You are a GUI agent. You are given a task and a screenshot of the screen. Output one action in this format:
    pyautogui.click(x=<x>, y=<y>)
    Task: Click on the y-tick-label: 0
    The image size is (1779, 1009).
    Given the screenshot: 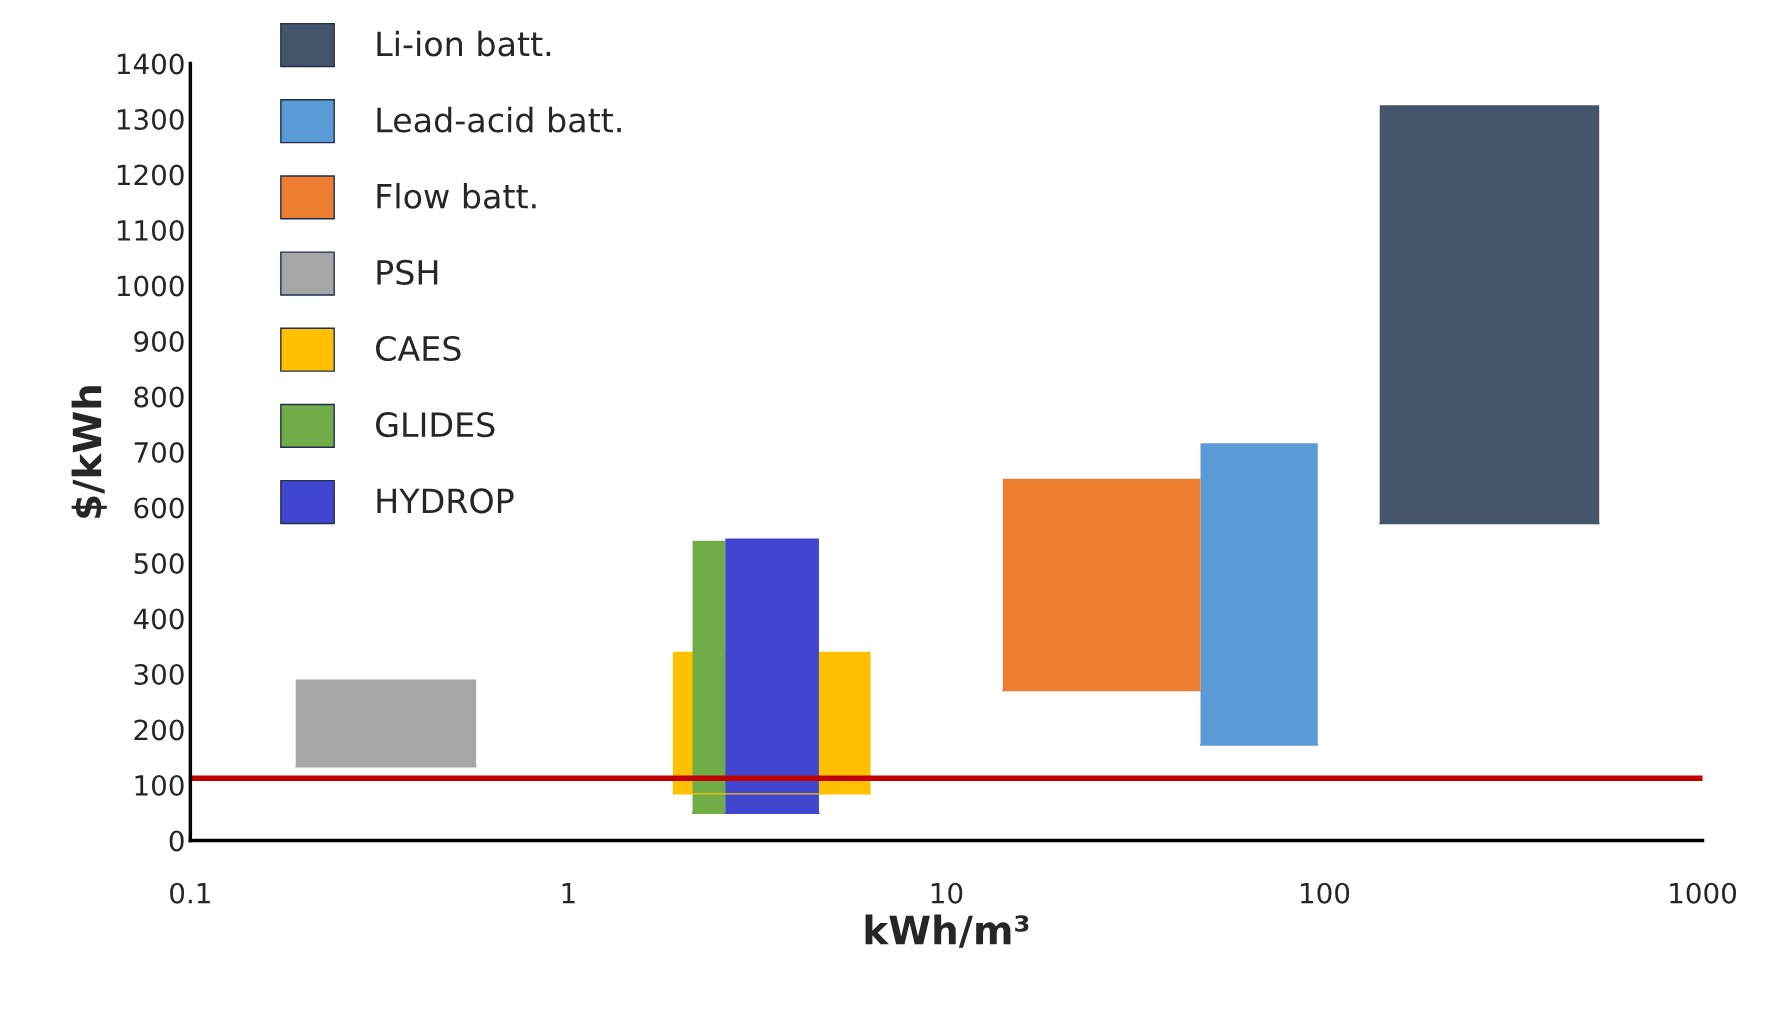 What is the action you would take?
    pyautogui.click(x=176, y=841)
    